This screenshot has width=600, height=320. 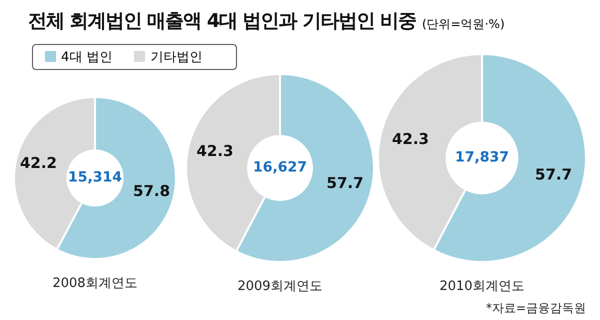 I want to click on text: 16,627, so click(x=280, y=168).